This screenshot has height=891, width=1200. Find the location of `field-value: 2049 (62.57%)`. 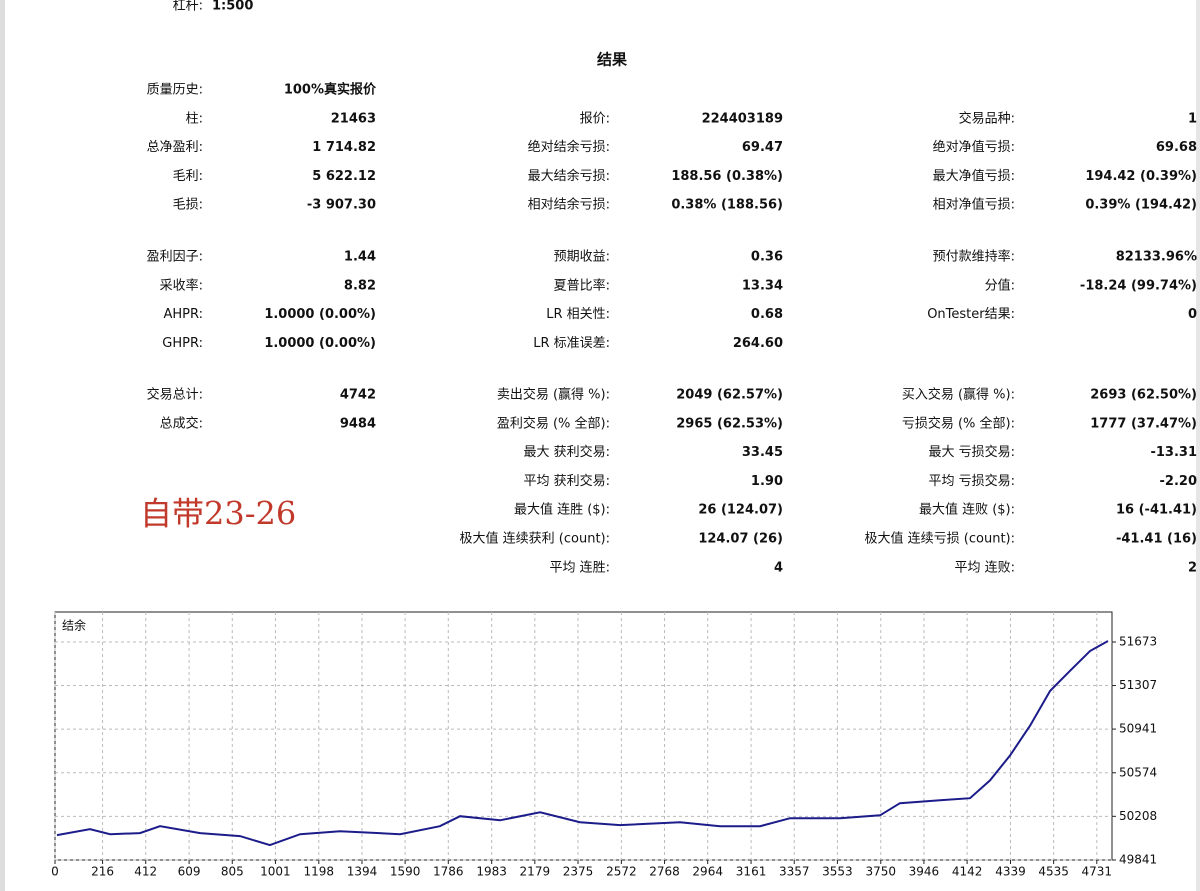

field-value: 2049 (62.57%) is located at coordinates (729, 395).